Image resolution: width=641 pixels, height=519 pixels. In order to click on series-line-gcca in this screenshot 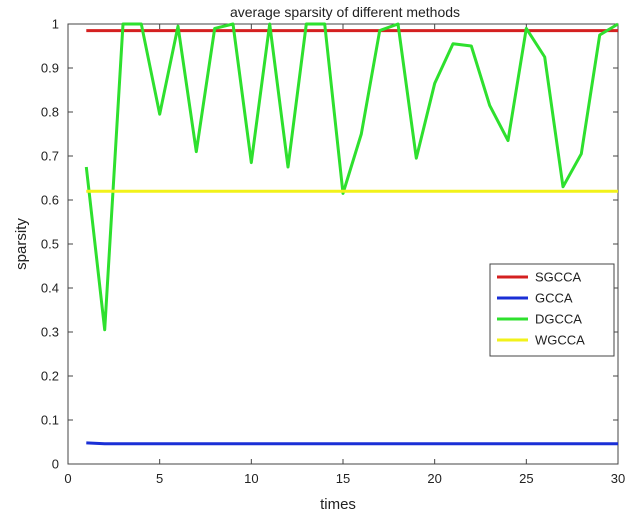, I will do `click(352, 443)`.